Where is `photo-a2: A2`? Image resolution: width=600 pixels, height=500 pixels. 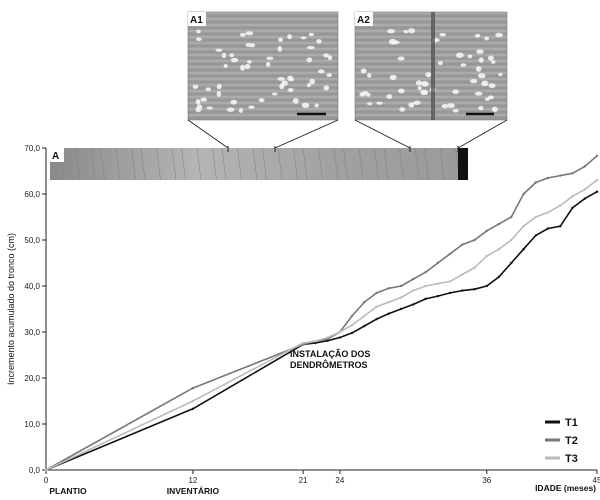
photo-a2: A2 is located at coordinates (431, 66).